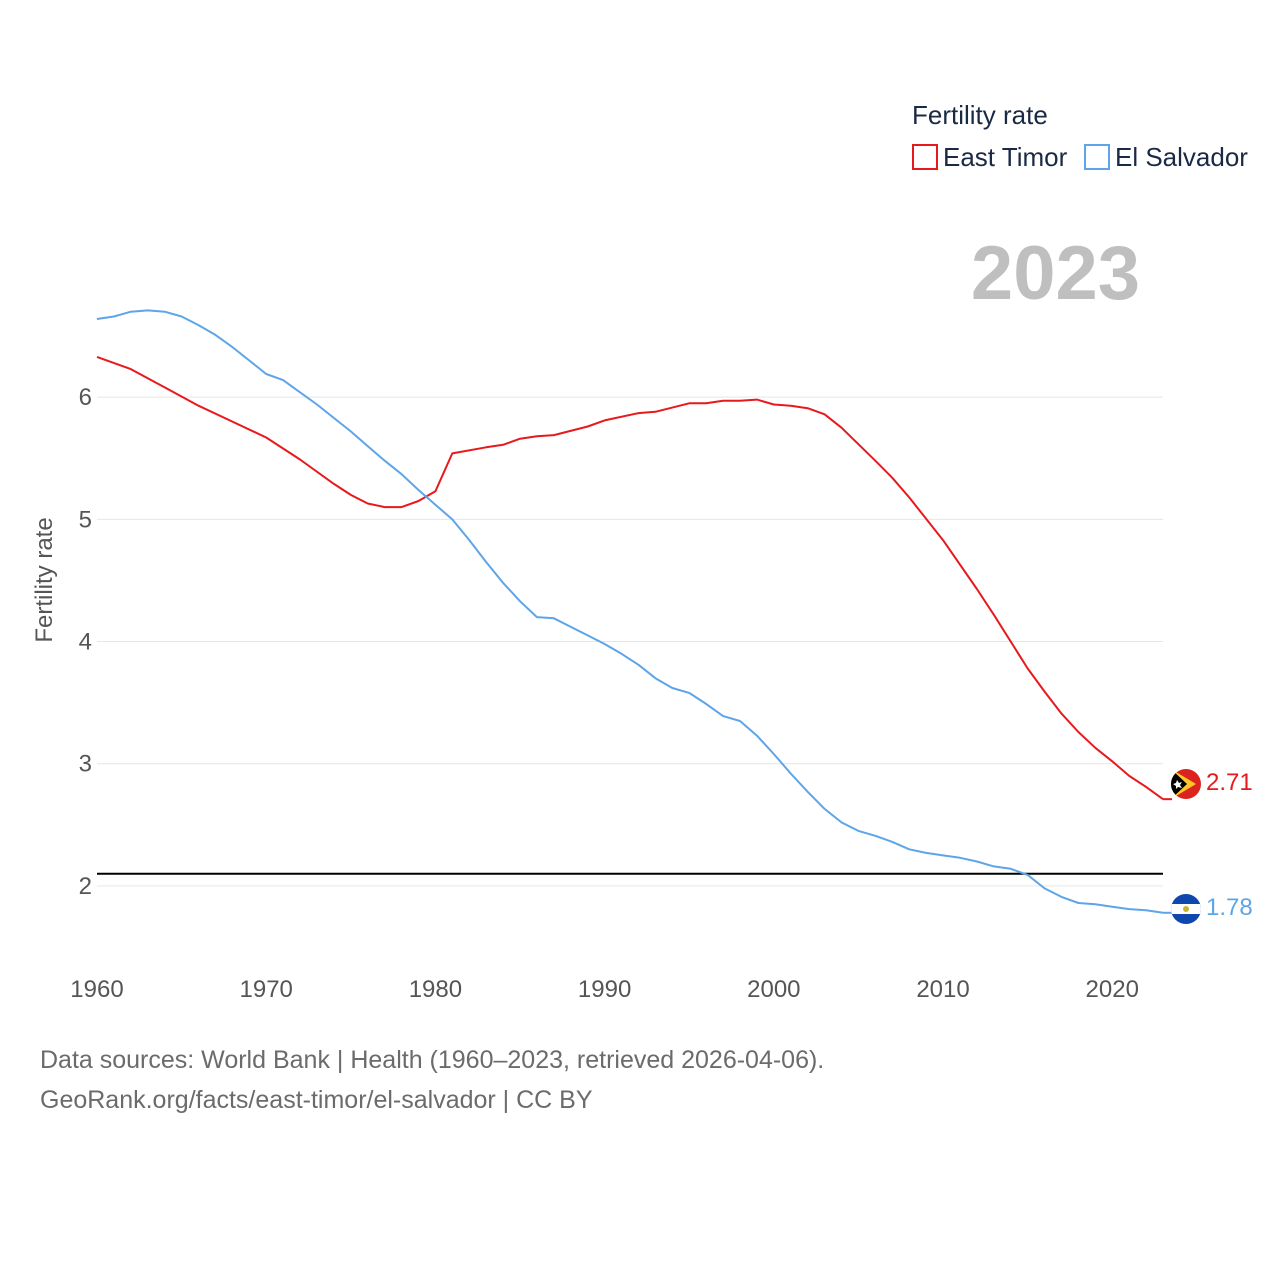  I want to click on y-tick-label: 5, so click(85, 519).